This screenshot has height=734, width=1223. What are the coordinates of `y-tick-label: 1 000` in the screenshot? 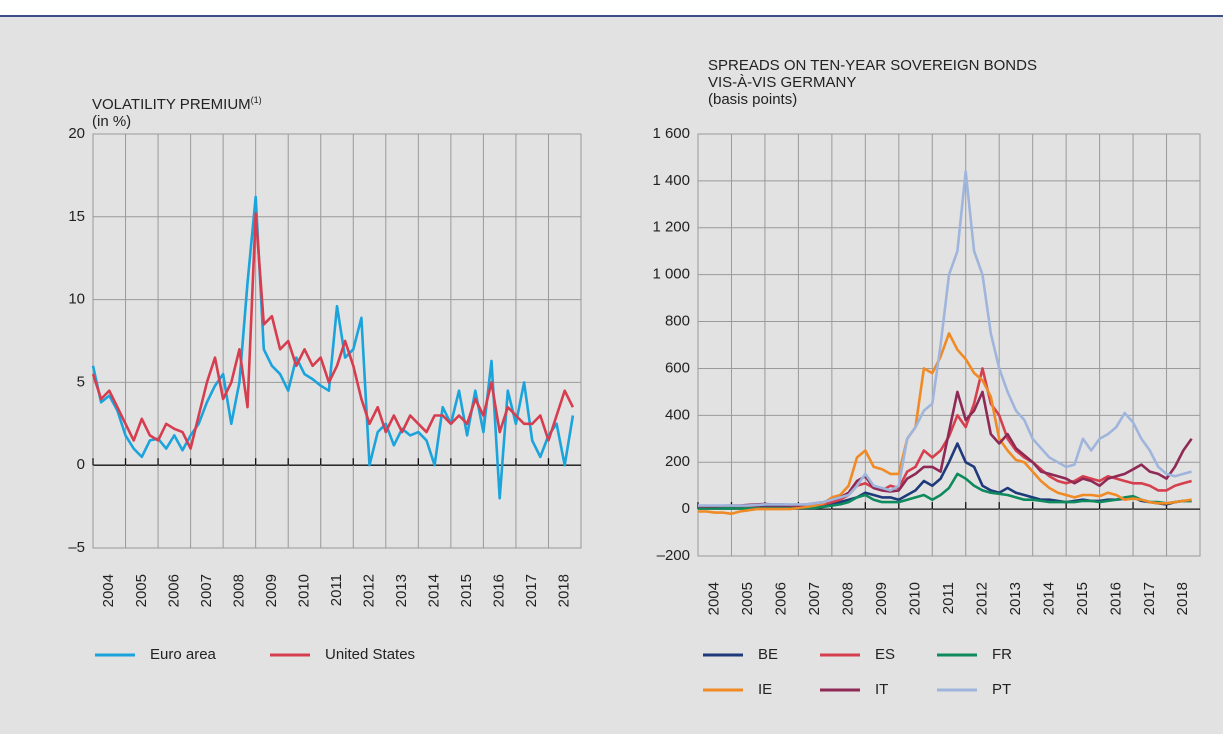 It's located at (671, 274).